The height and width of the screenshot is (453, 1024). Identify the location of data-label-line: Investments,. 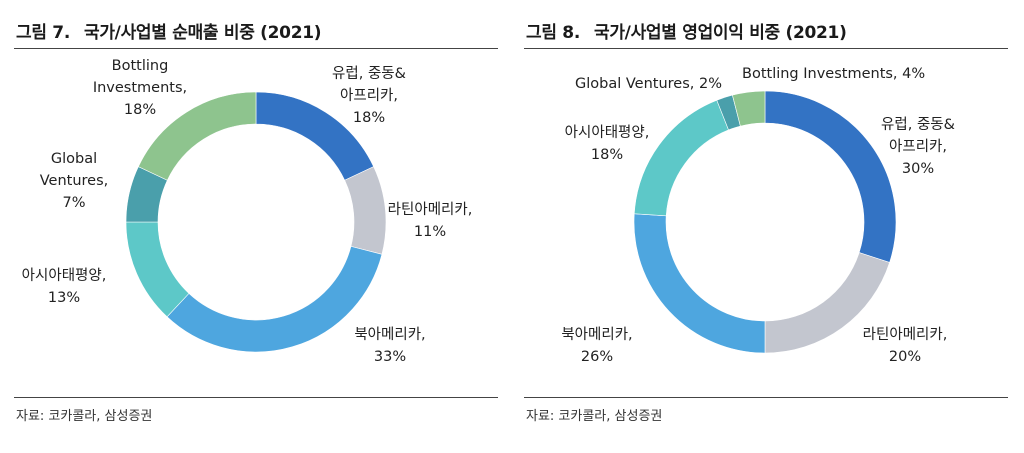
(140, 88).